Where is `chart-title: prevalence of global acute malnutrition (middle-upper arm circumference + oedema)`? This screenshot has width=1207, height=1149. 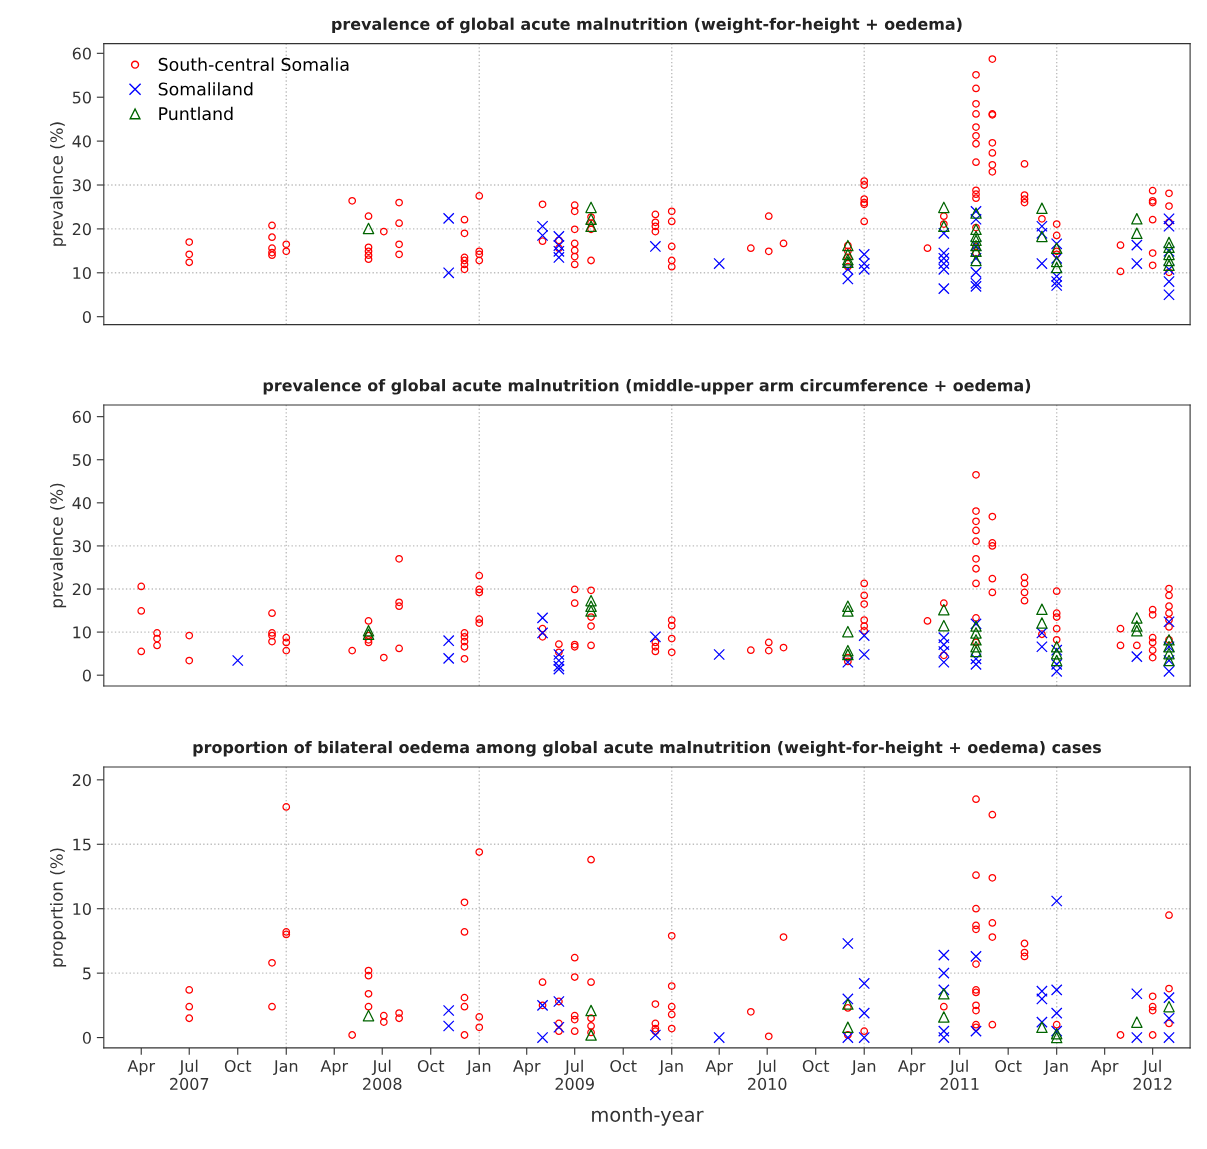
chart-title: prevalence of global acute malnutrition (middle-upper arm circumference + oedema) is located at coordinates (647, 387).